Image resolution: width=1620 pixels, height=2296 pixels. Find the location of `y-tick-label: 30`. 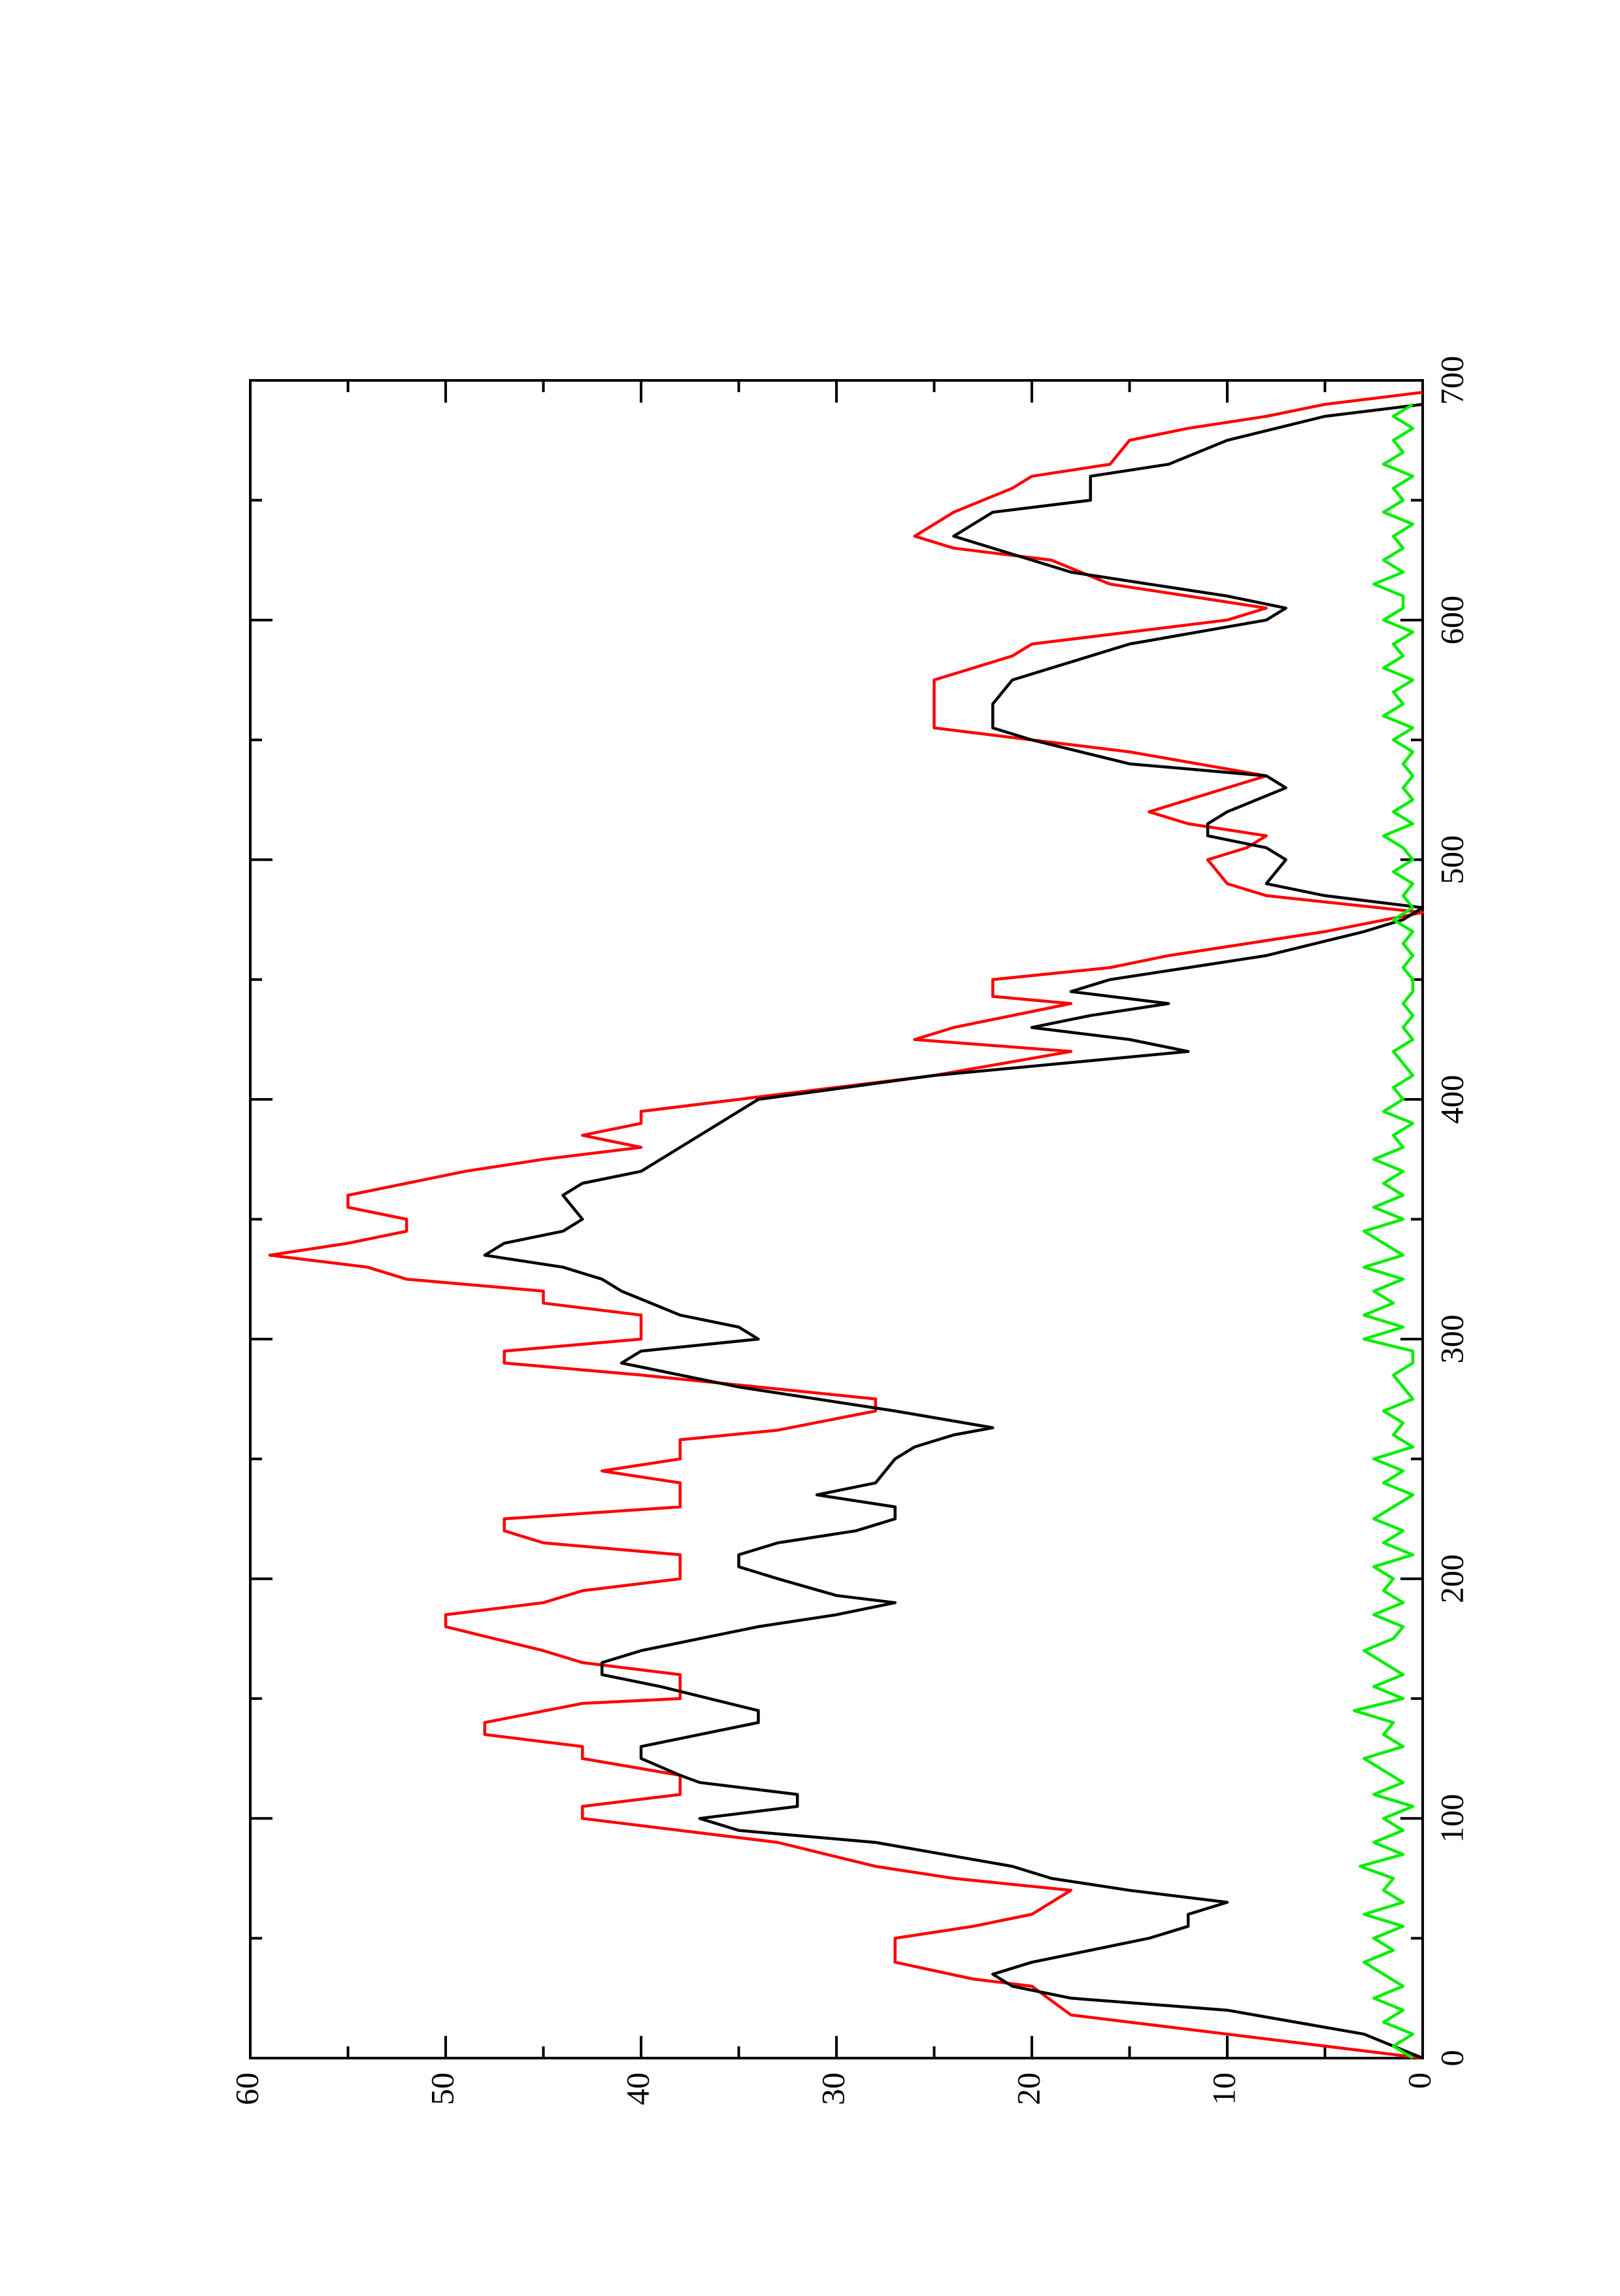

y-tick-label: 30 is located at coordinates (832, 2088).